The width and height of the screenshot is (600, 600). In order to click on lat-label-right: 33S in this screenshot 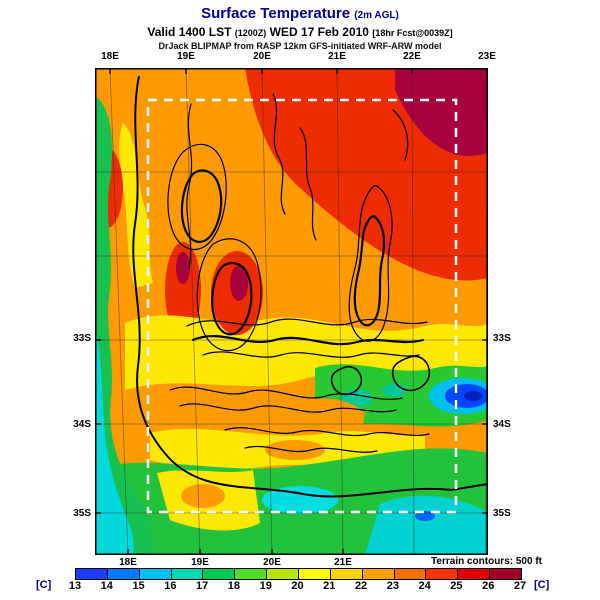, I will do `click(502, 338)`.